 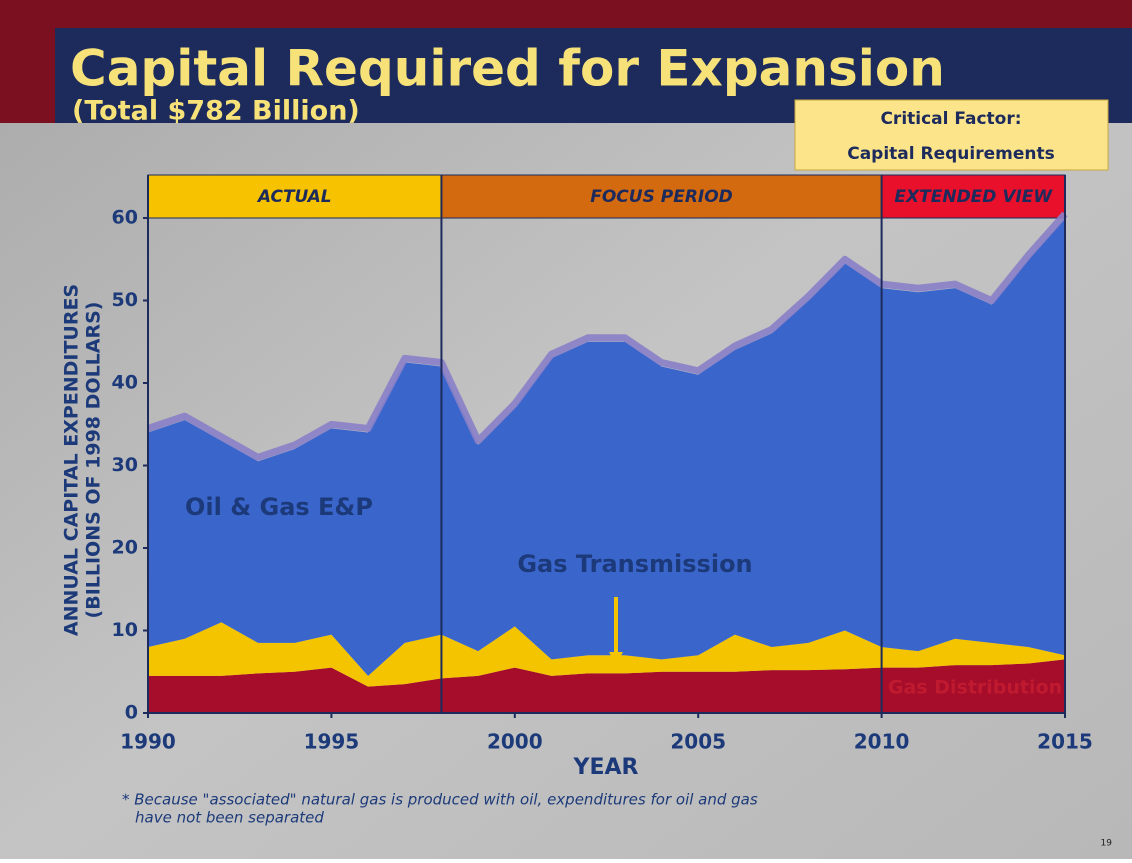 What do you see at coordinates (125, 218) in the screenshot?
I see `y-tick-label: 60` at bounding box center [125, 218].